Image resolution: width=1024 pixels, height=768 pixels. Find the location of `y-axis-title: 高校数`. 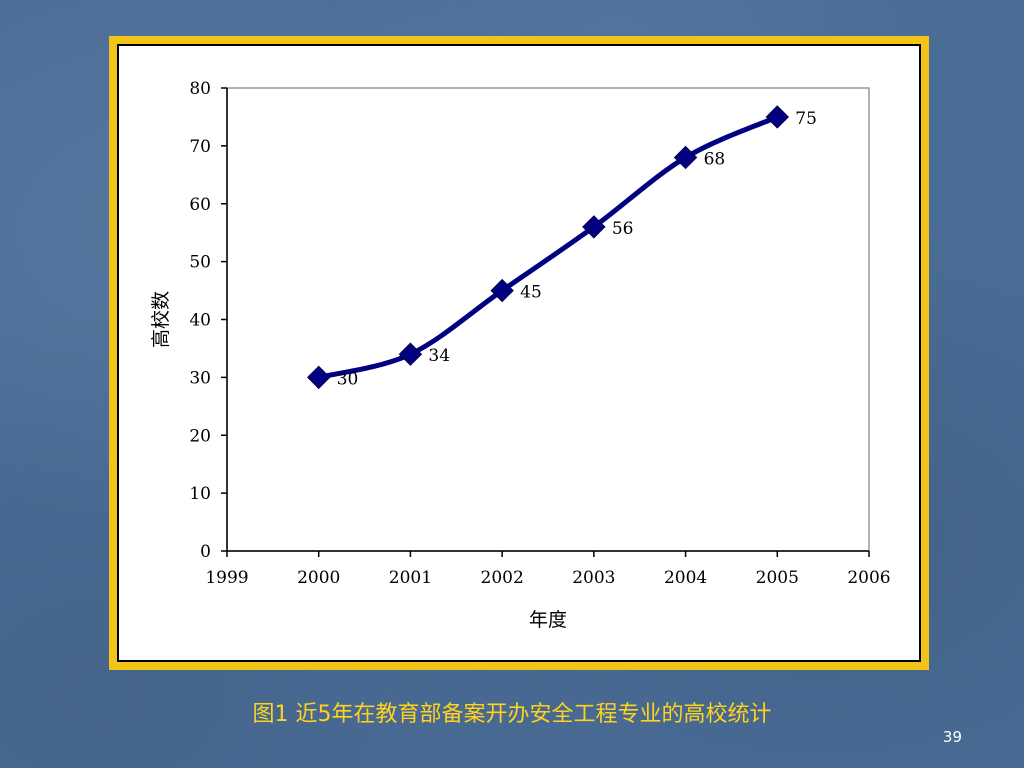

y-axis-title: 高校数 is located at coordinates (161, 319).